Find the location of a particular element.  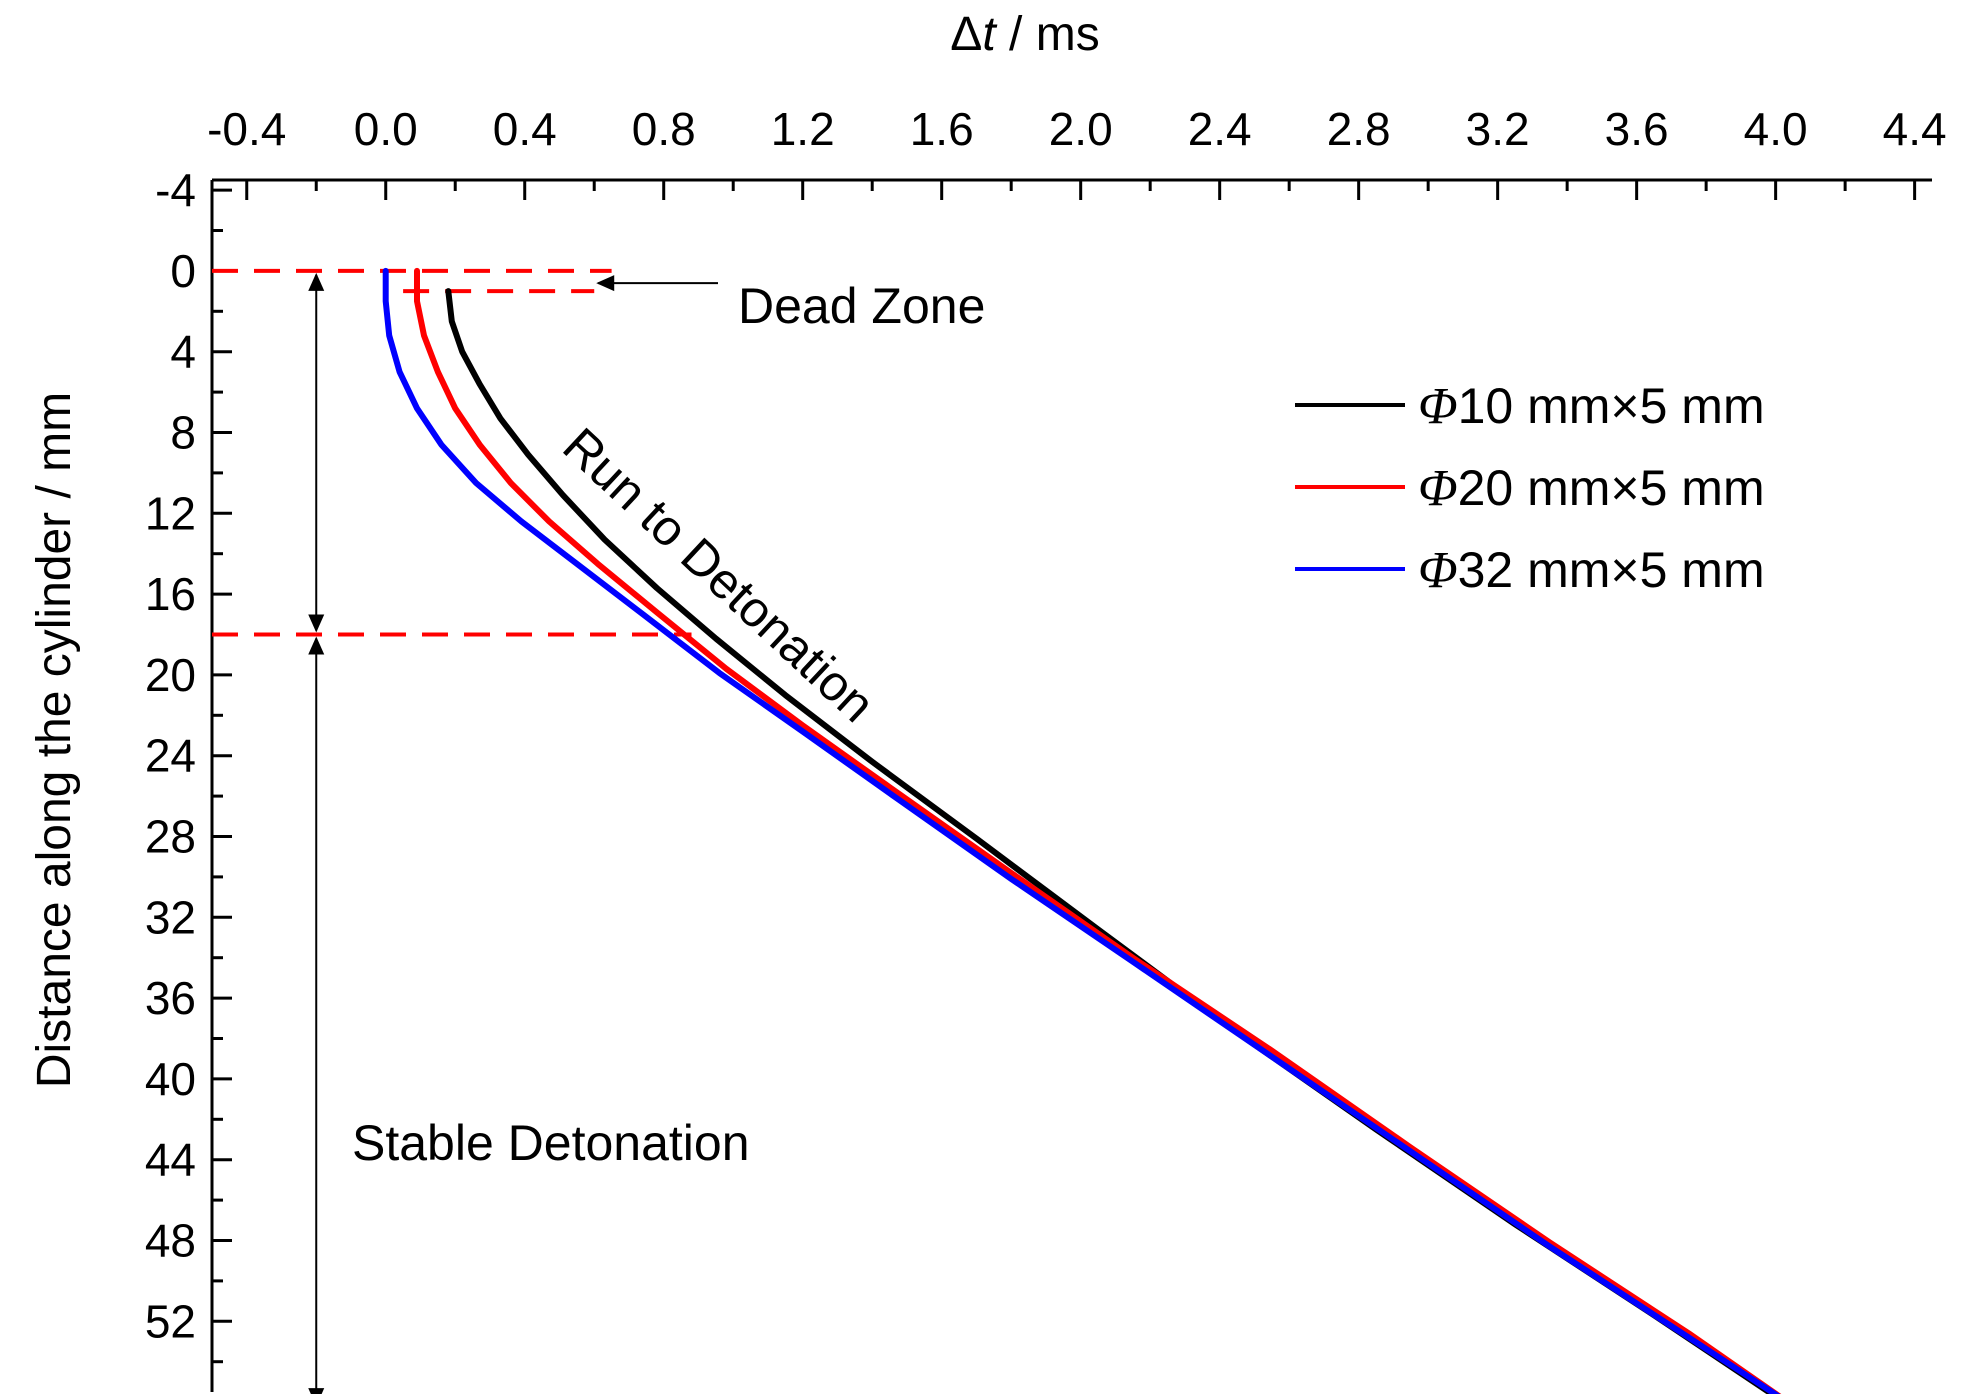

y-tick-label: -4 is located at coordinates (175, 190).